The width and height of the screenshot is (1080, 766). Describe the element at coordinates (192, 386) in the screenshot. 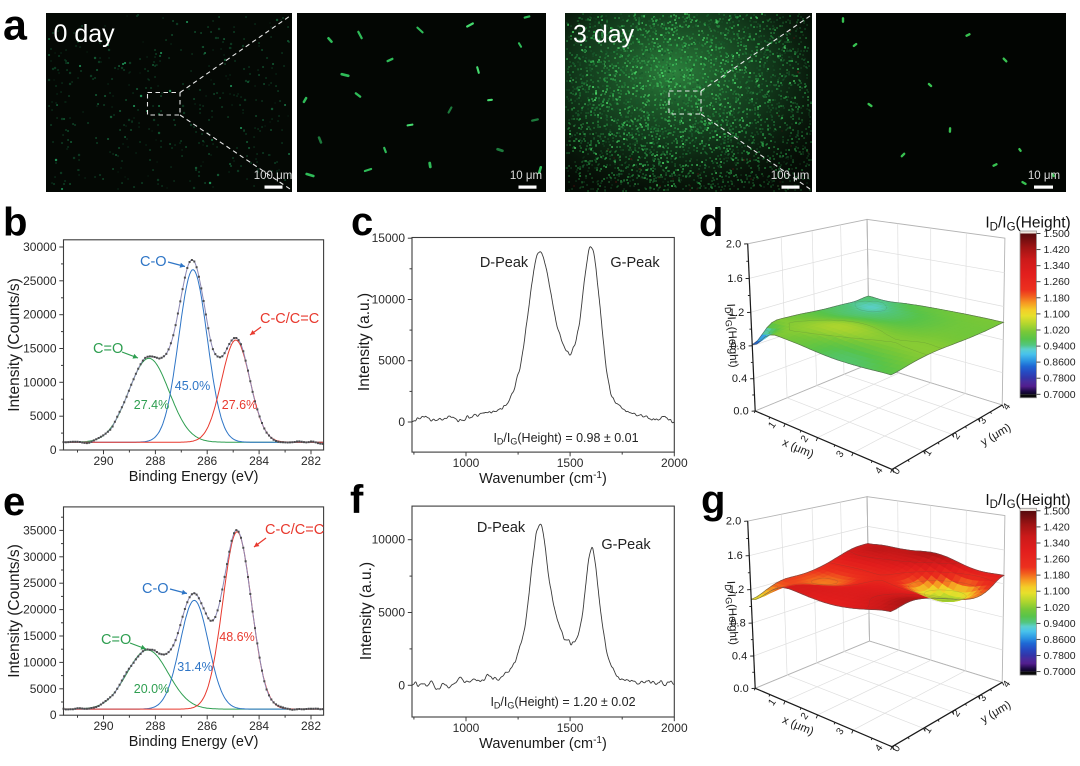

I see `svg-text: 45.0%` at that location.